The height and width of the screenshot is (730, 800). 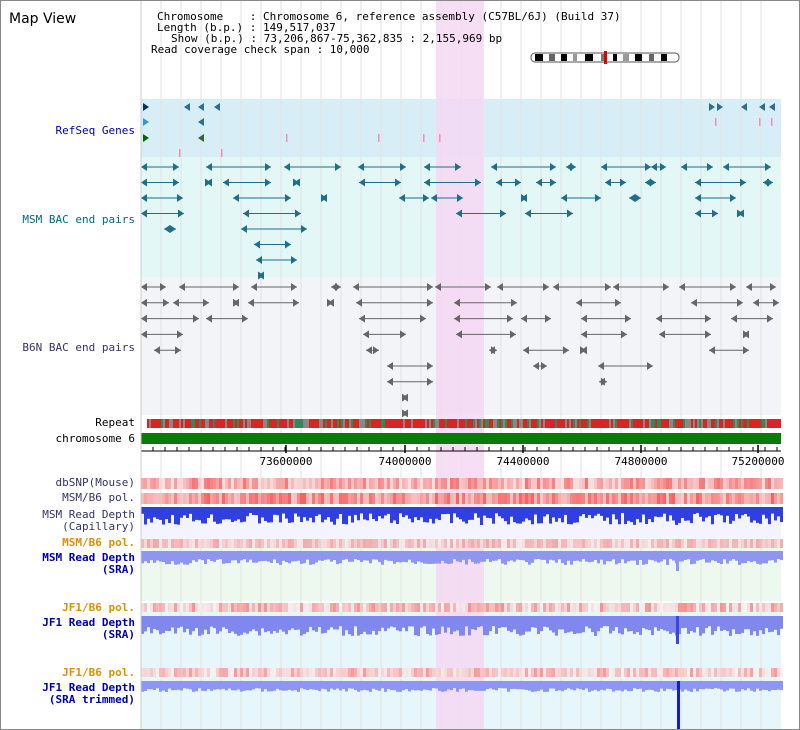 What do you see at coordinates (78, 347) in the screenshot?
I see `b6n-bac-end-pairs-label: B6N BAC end pairs` at bounding box center [78, 347].